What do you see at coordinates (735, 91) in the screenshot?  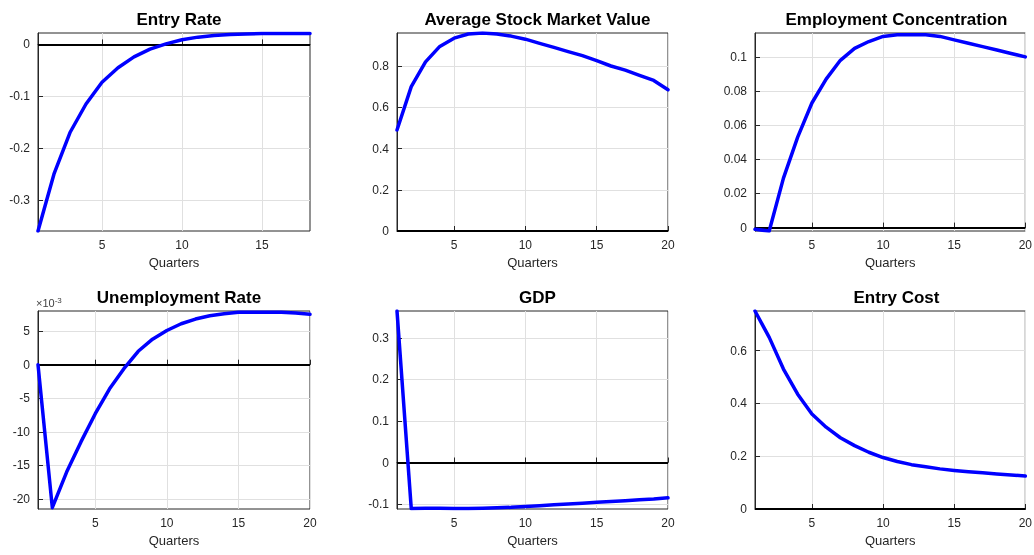 I see `y-tick-label: 0.08` at bounding box center [735, 91].